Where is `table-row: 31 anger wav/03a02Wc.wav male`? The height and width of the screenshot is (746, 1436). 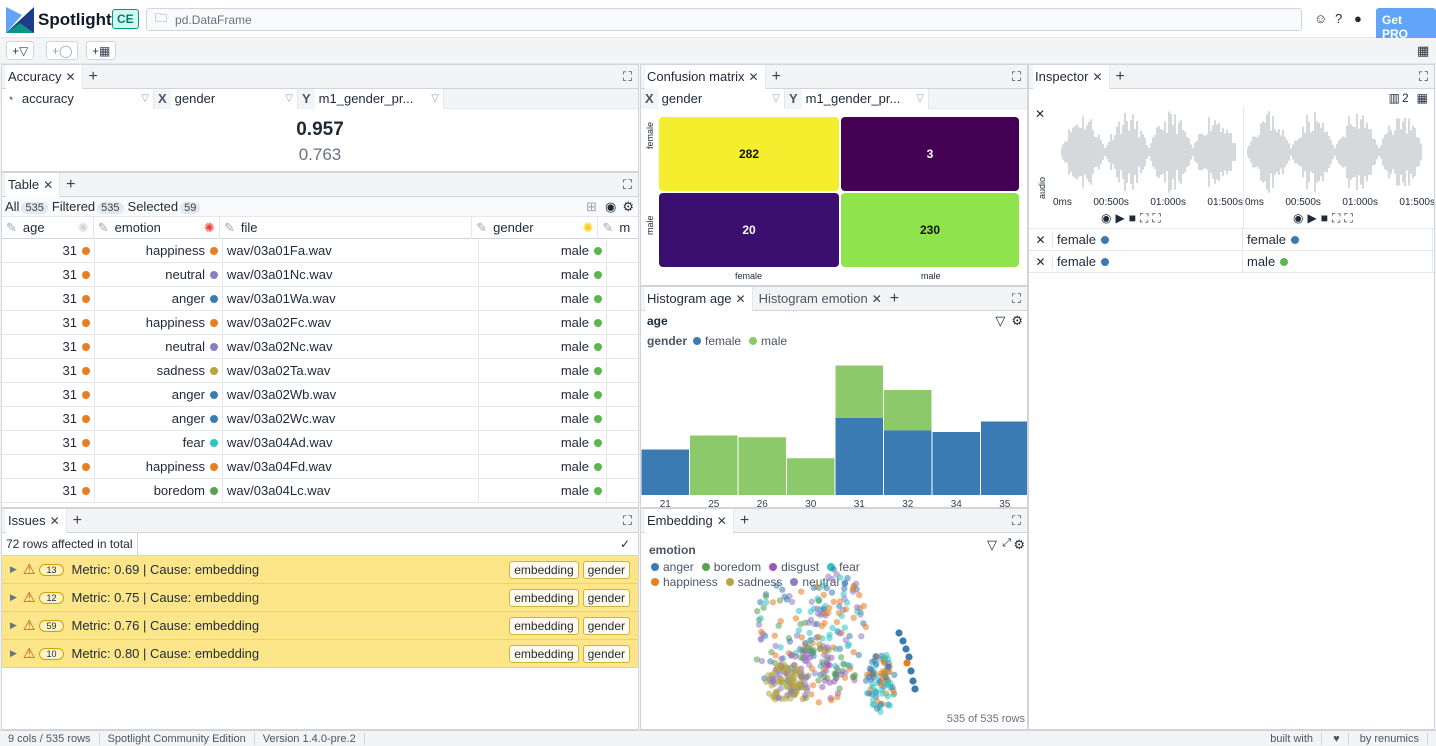 table-row: 31 anger wav/03a02Wc.wav male is located at coordinates (320, 418).